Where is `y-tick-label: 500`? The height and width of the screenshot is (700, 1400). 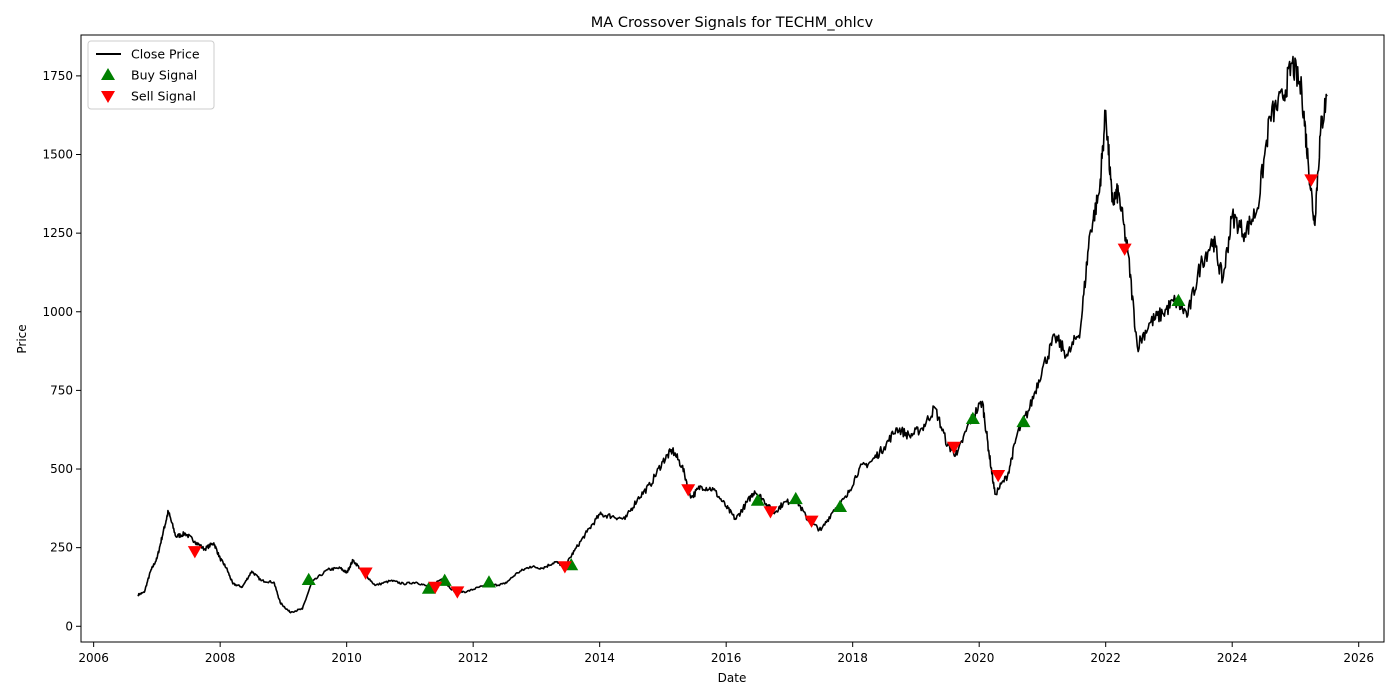 y-tick-label: 500 is located at coordinates (61, 469).